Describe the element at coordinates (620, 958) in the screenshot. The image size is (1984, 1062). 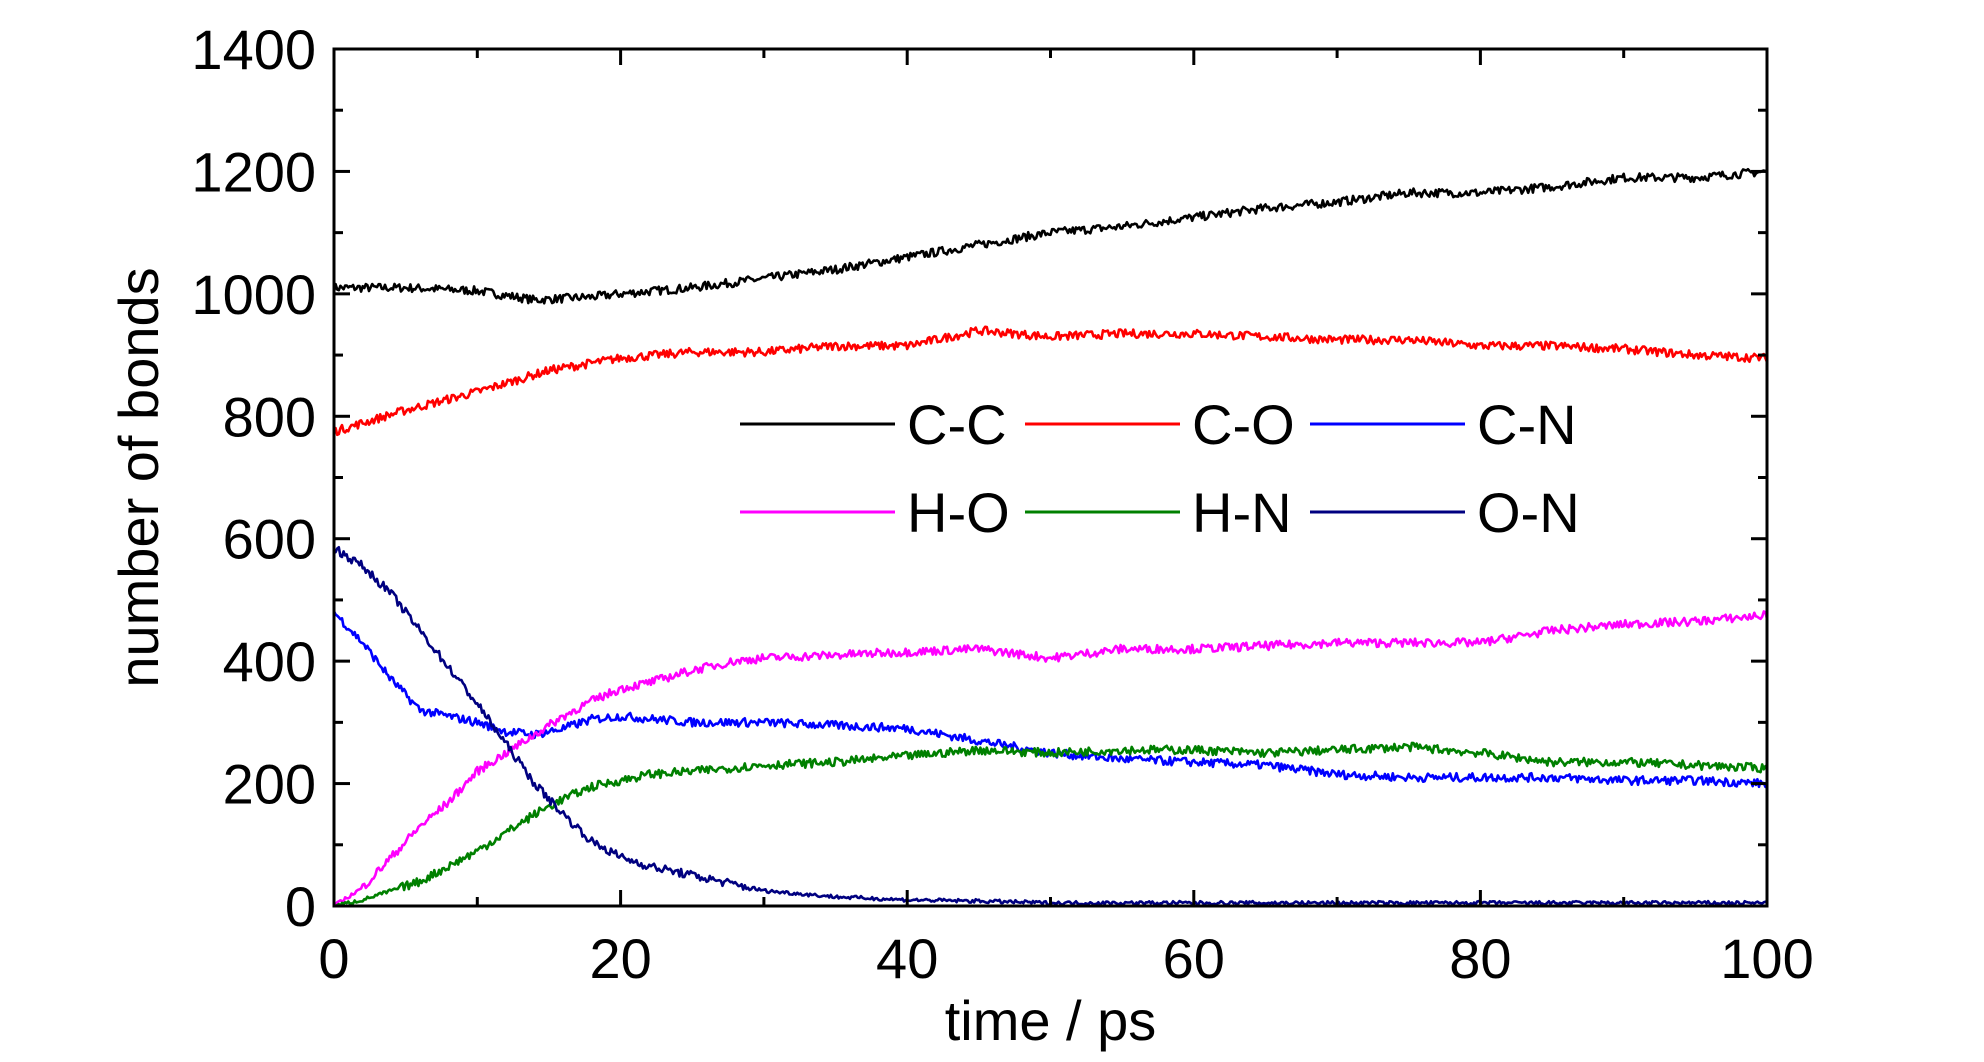
I see `x-tick-label: 20` at that location.